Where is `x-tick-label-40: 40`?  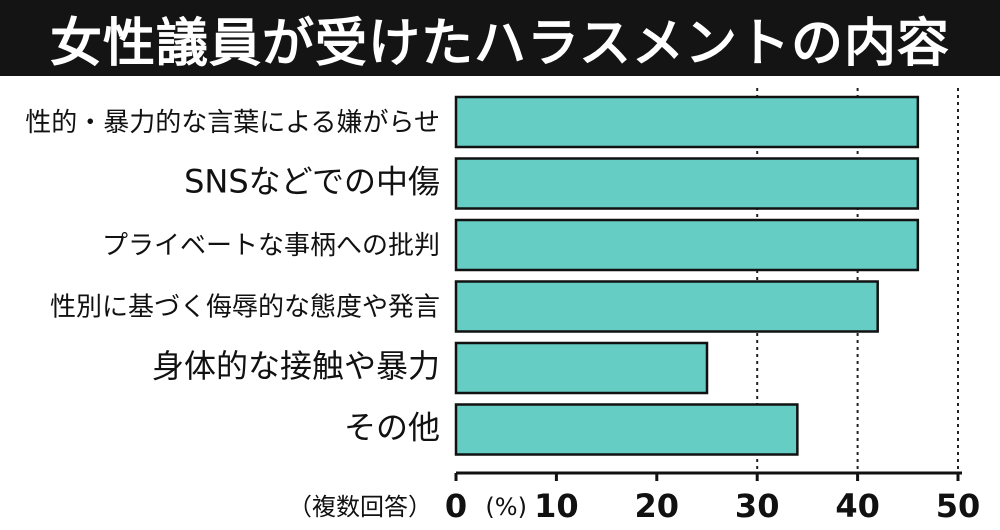 x-tick-label-40: 40 is located at coordinates (857, 506).